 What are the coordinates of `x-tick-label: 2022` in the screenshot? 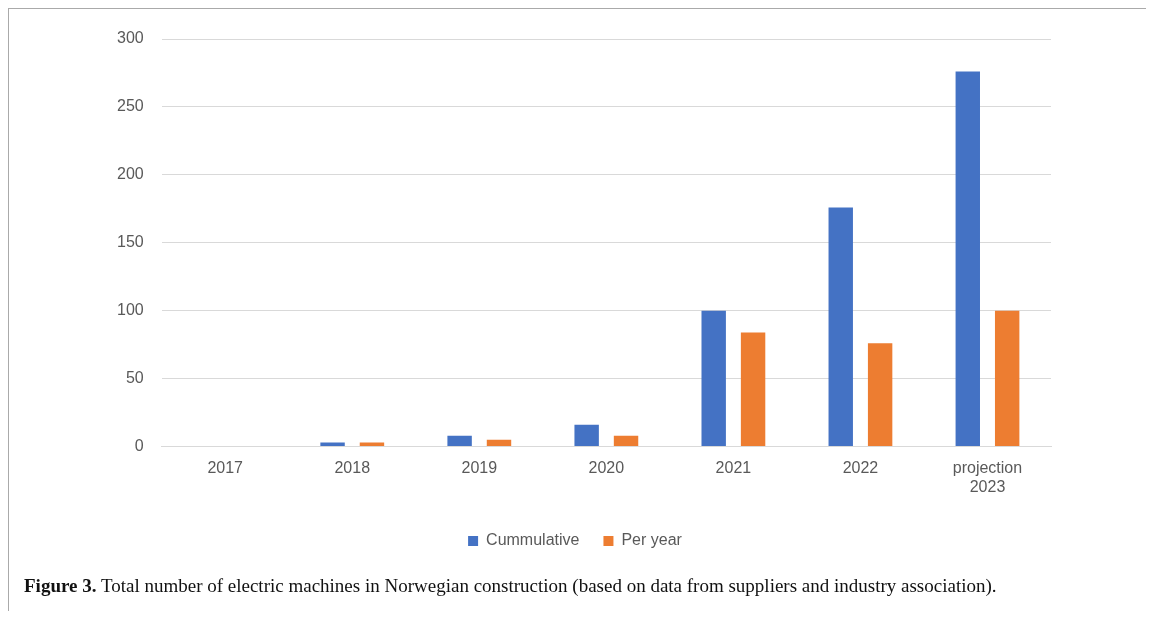 It's located at (860, 467).